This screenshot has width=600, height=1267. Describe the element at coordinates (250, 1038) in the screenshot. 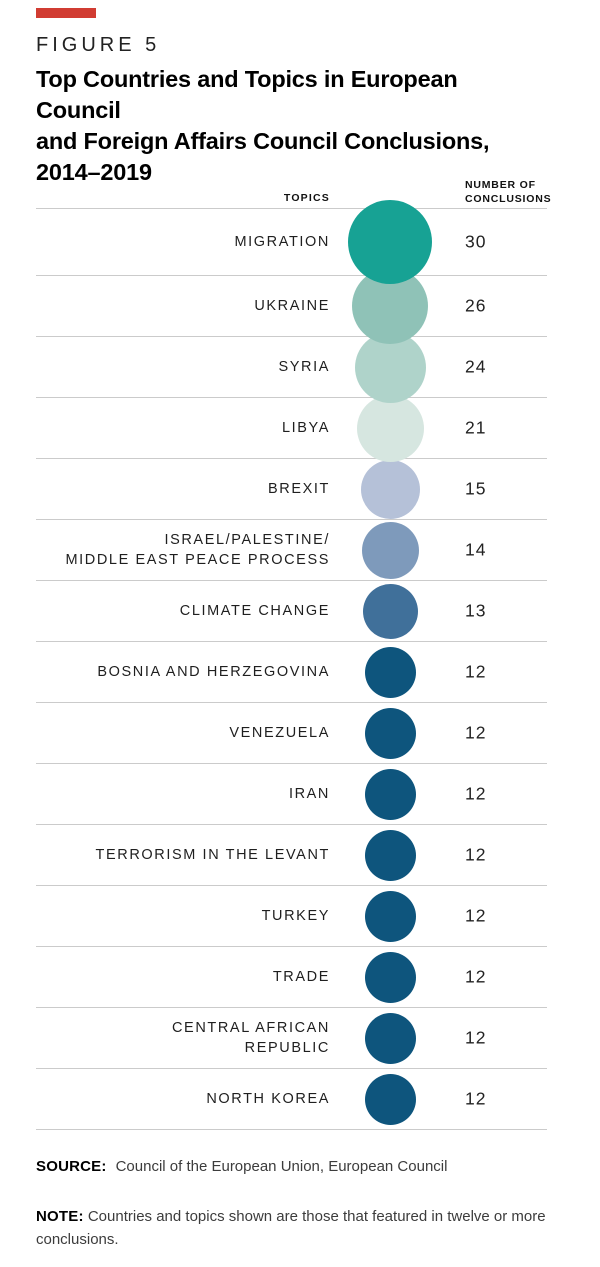

I see `topic-label: CENTRAL AFRICAN REPUBLIC` at that location.